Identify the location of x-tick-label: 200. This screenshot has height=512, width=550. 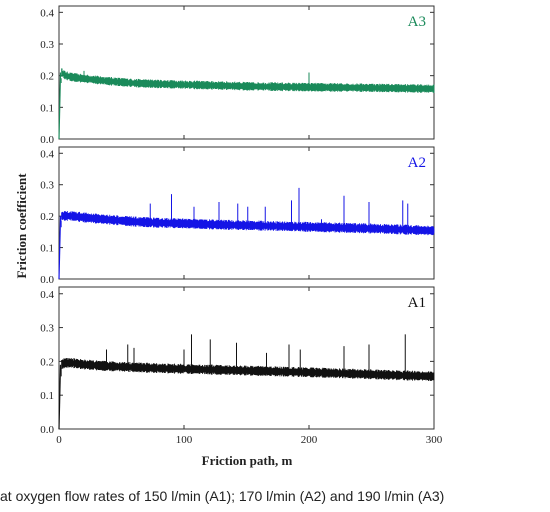
(309, 440).